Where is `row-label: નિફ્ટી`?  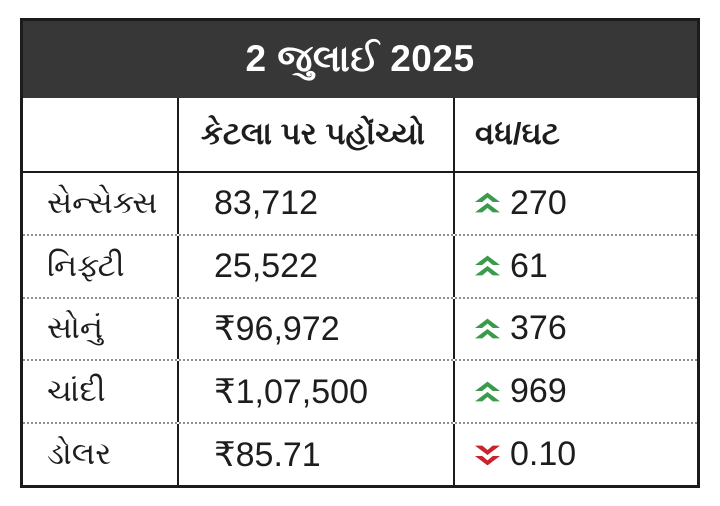
row-label: નિફ્ટી is located at coordinates (101, 266).